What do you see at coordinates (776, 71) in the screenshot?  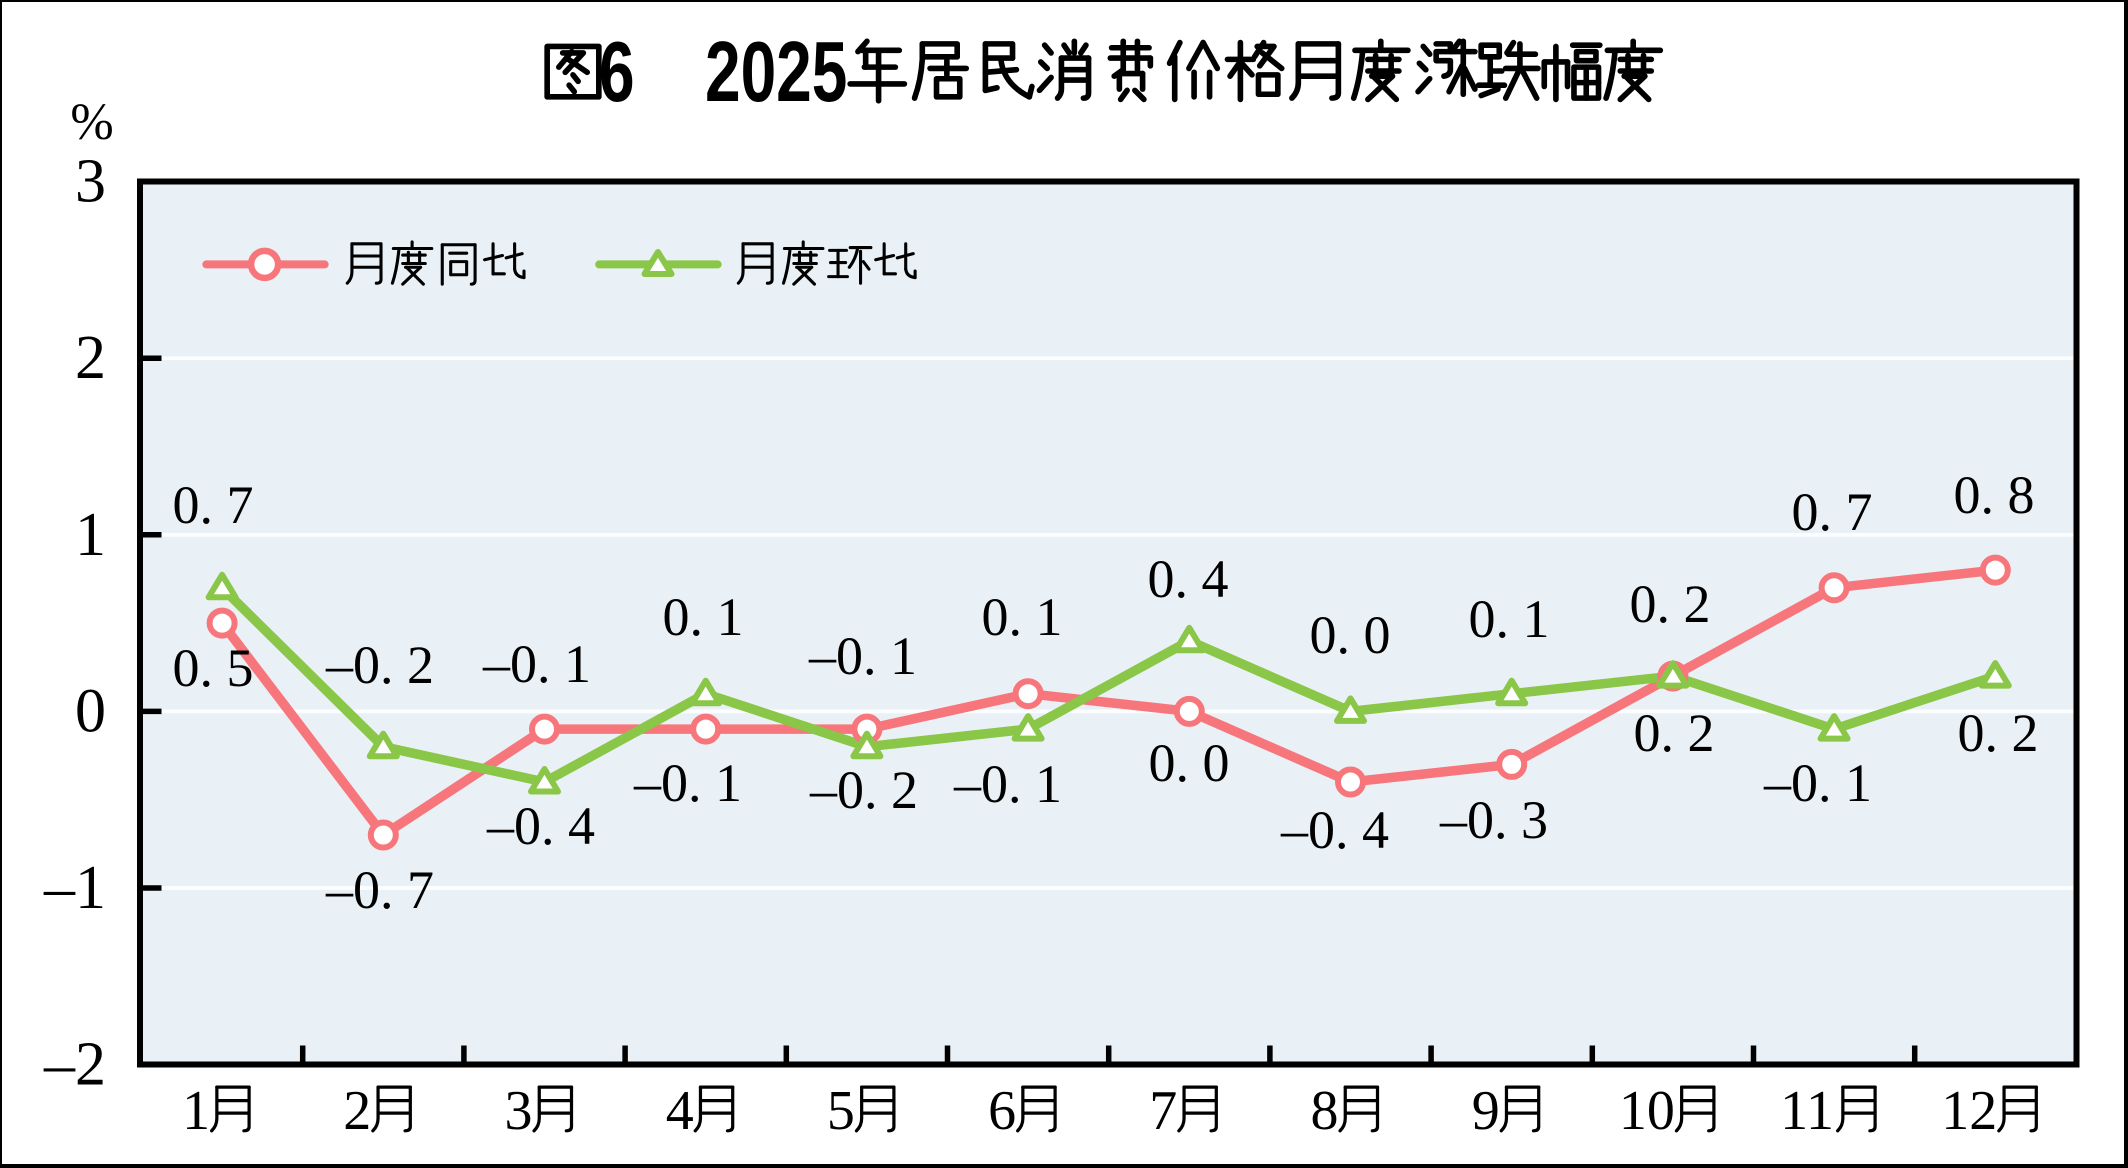 I see `svg-text: 2025` at bounding box center [776, 71].